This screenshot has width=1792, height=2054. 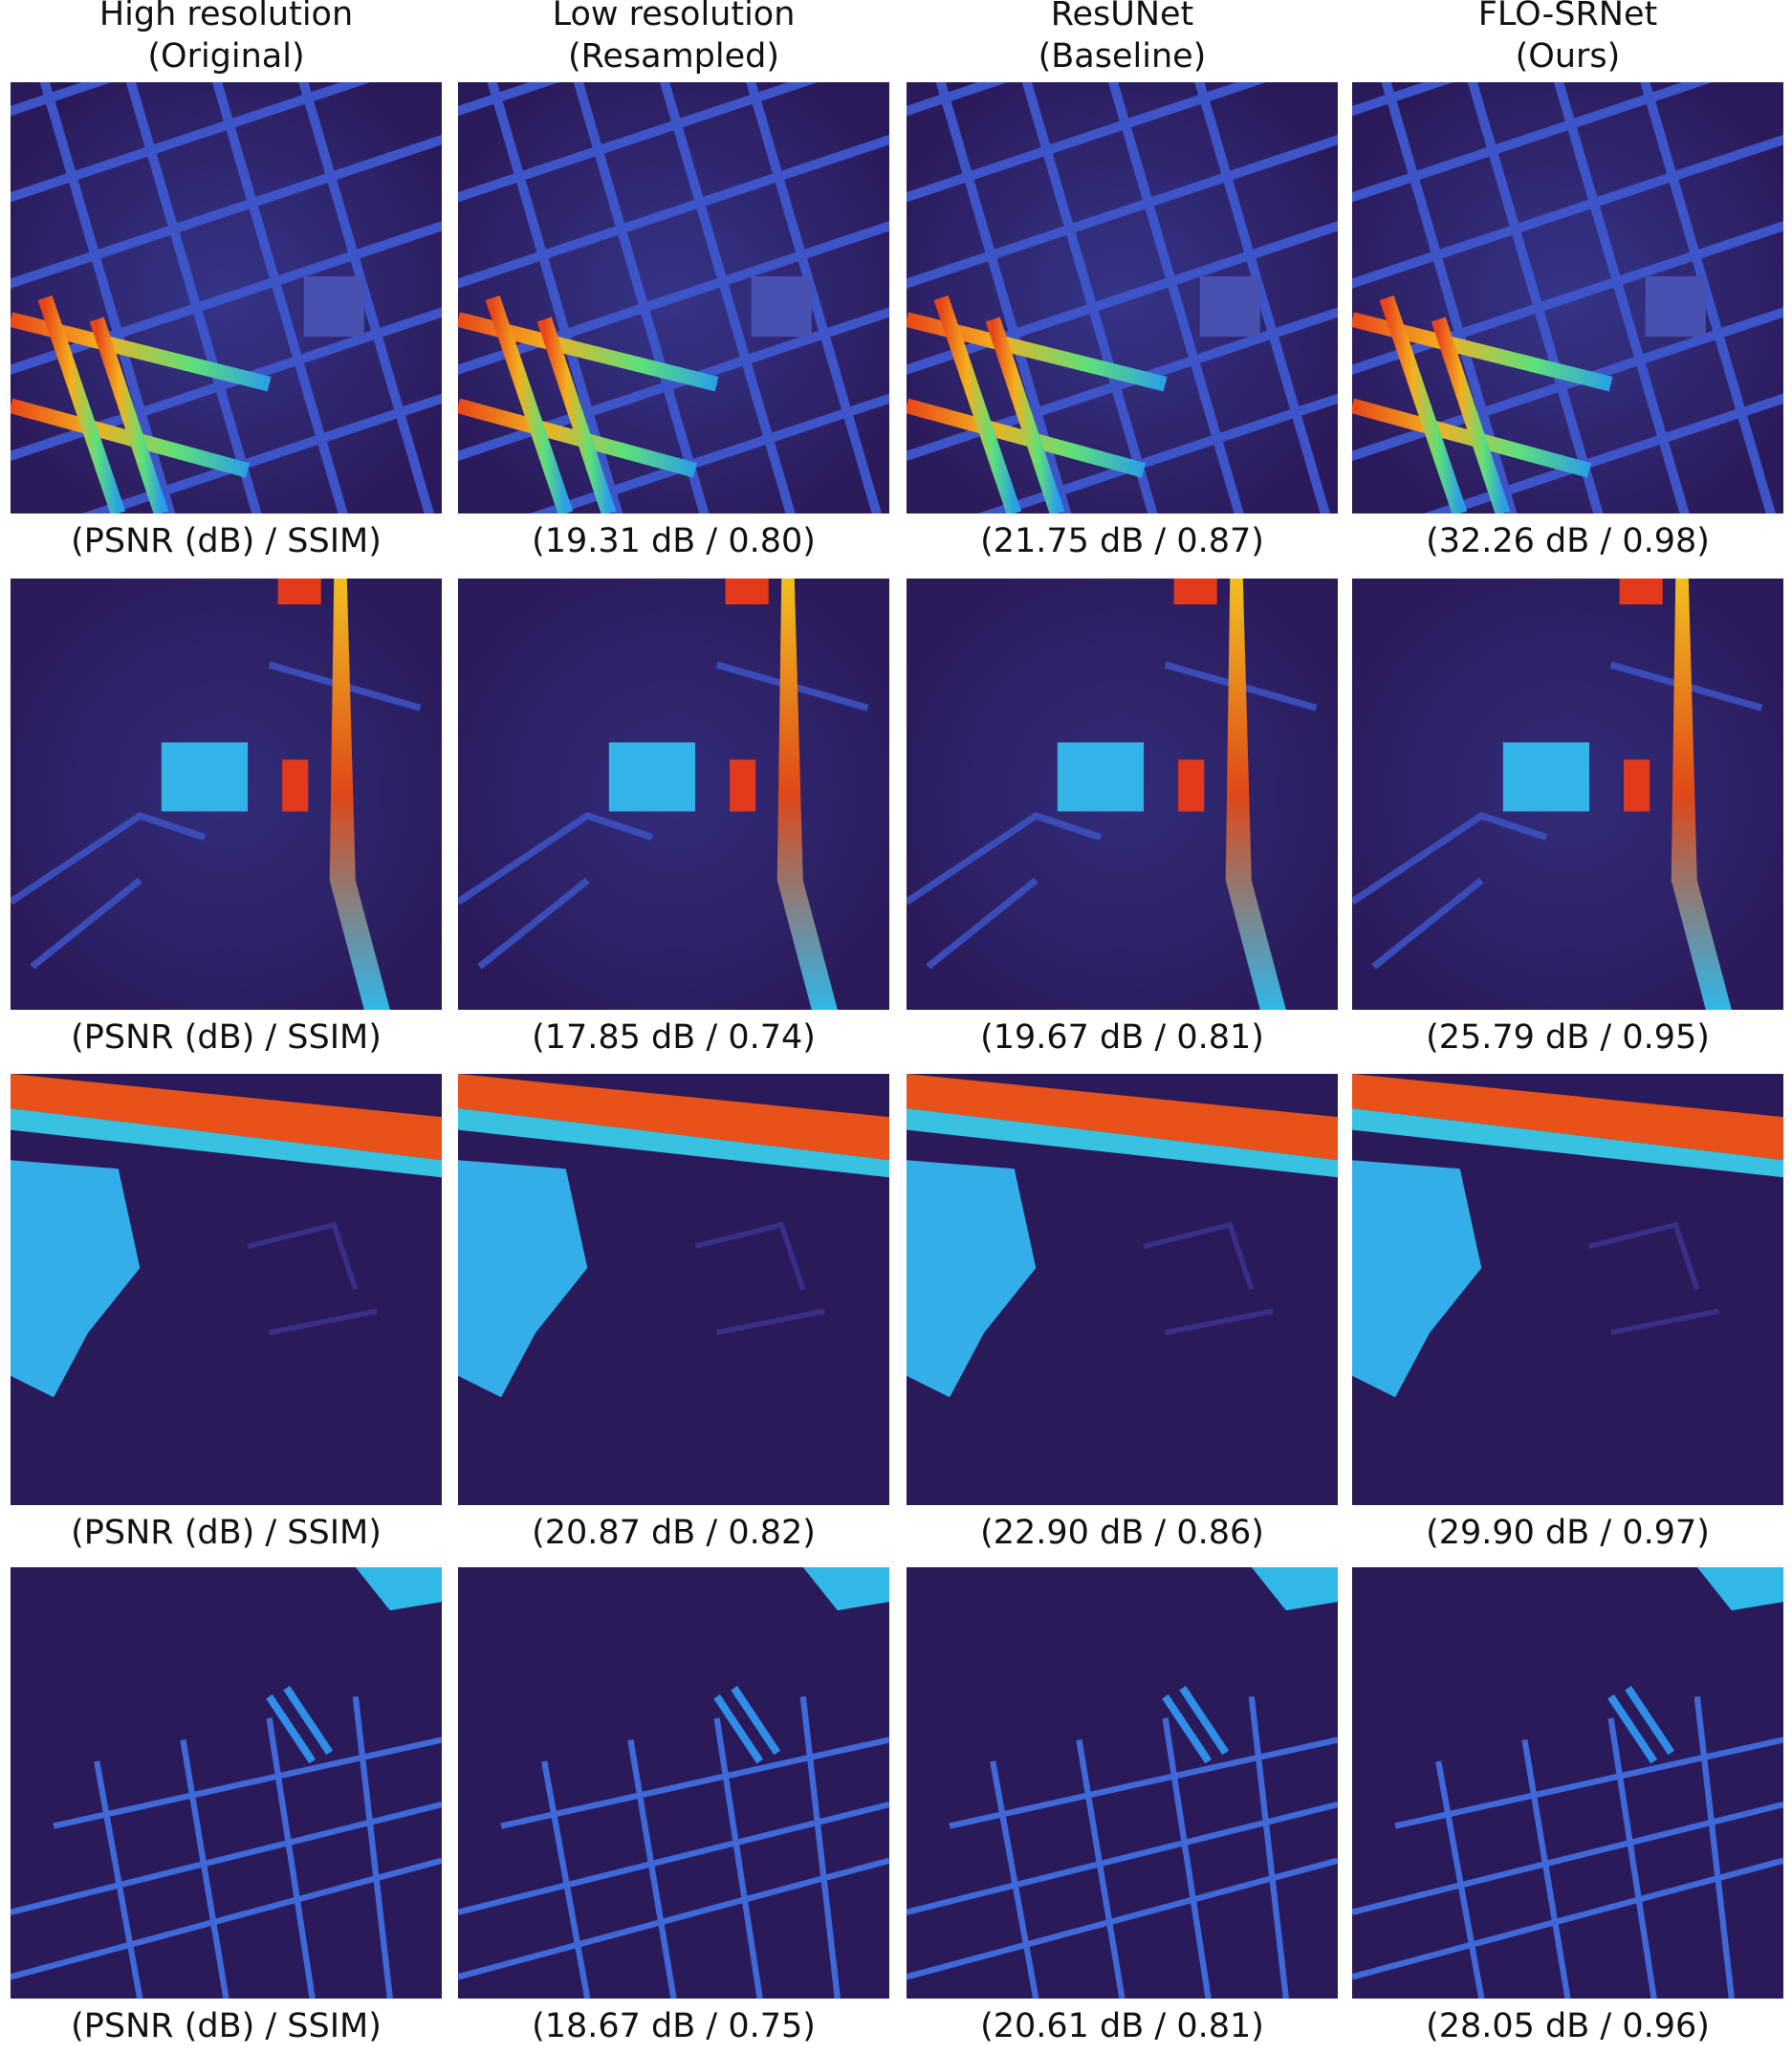 I want to click on image-caption: (25.79 dB / 0.95), so click(x=1568, y=1037).